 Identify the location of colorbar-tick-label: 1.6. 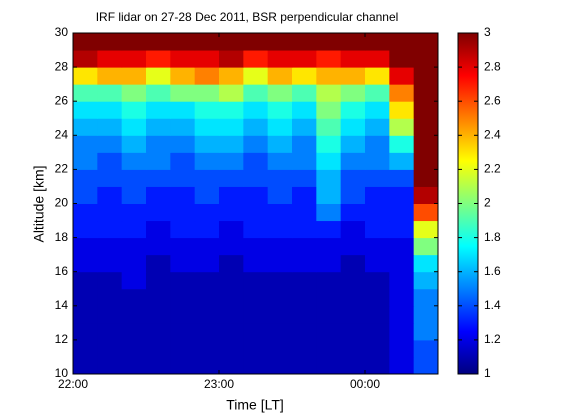
(492, 271).